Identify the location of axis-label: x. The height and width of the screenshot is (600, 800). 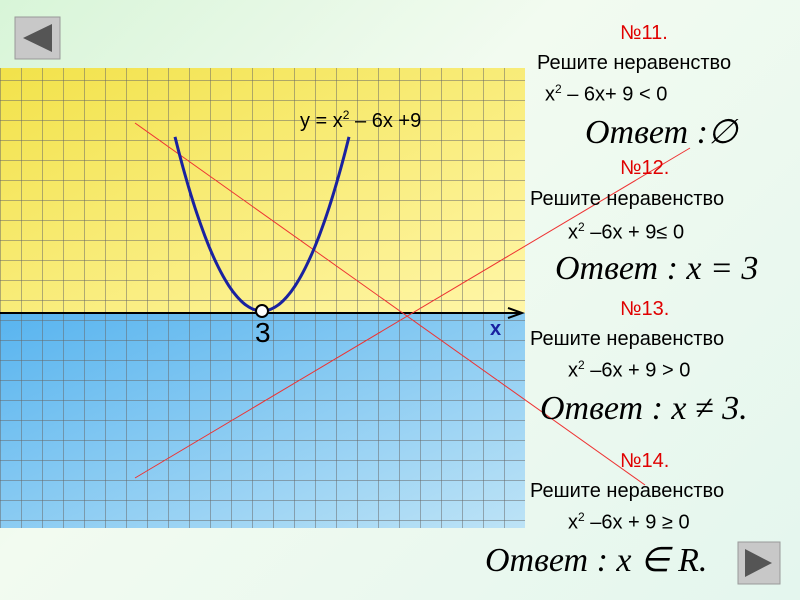
(495, 329).